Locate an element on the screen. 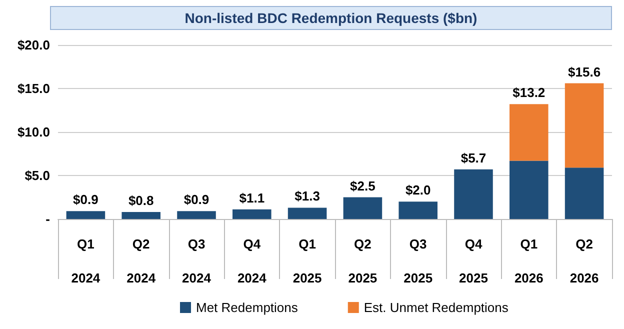 This screenshot has height=329, width=624. legend-label: Est. Unmet Redemptions is located at coordinates (436, 307).